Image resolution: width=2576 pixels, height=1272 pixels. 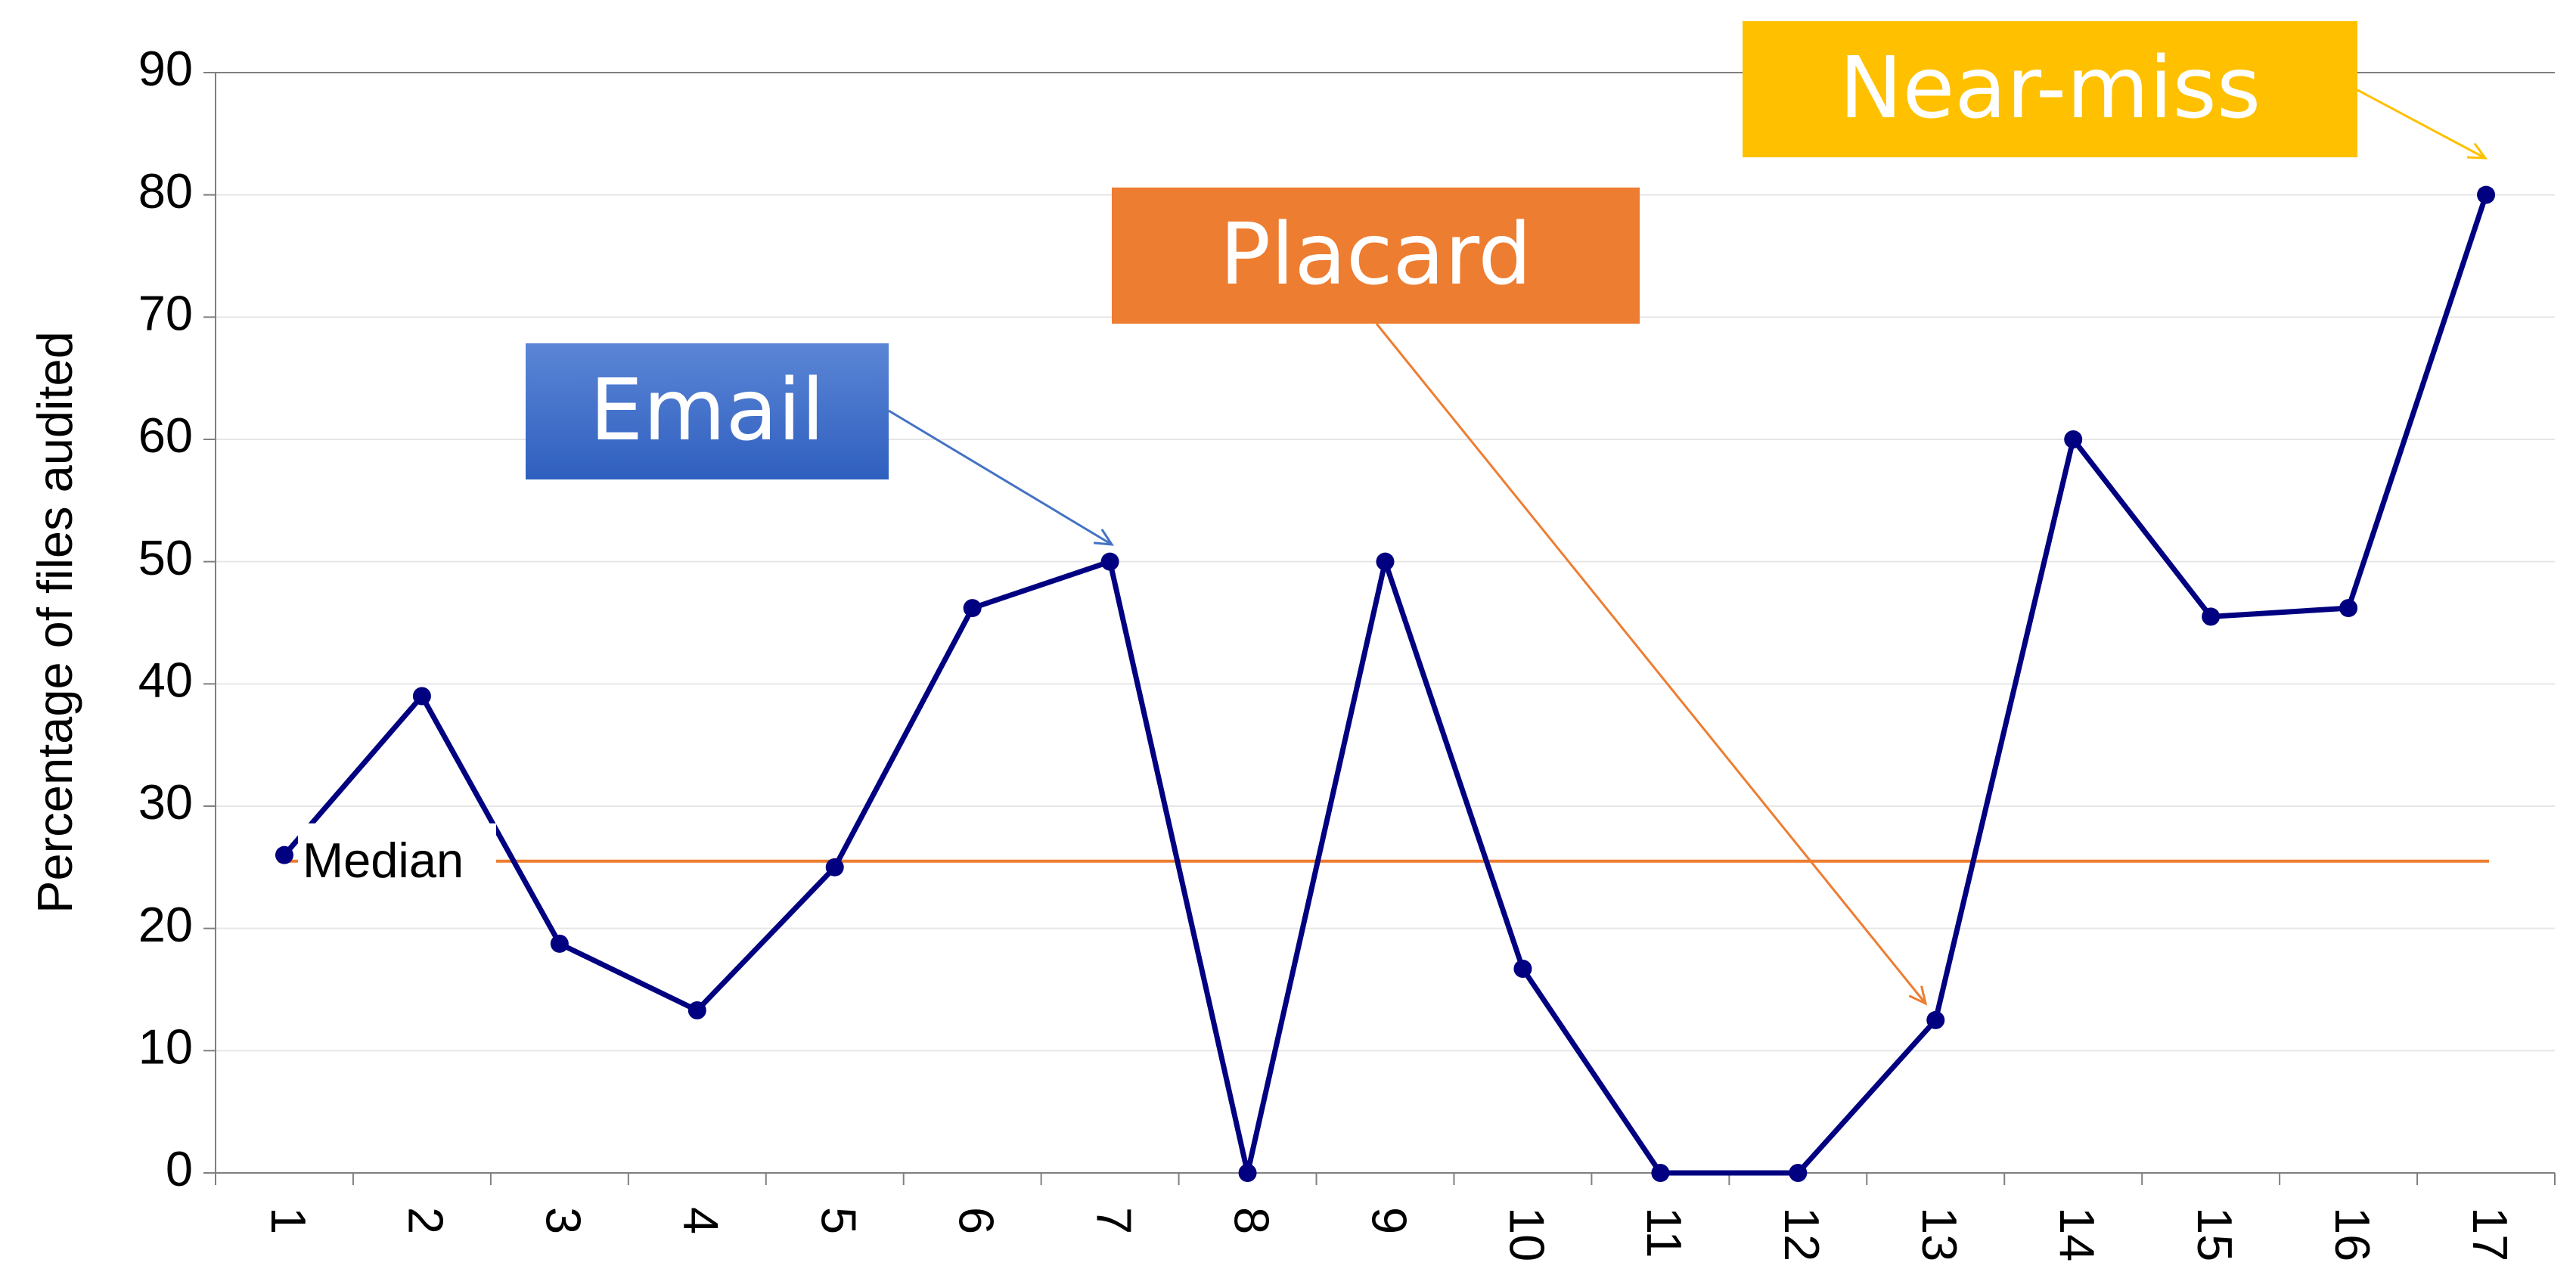 I want to click on x-tick-label: 16, so click(x=2352, y=1234).